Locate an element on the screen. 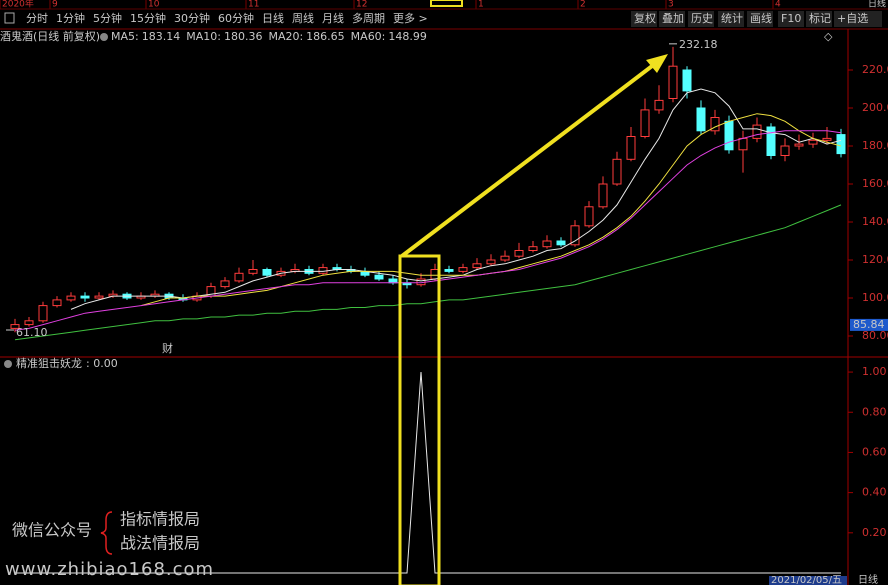 The image size is (888, 585). period-tab: 更多 > is located at coordinates (410, 18).